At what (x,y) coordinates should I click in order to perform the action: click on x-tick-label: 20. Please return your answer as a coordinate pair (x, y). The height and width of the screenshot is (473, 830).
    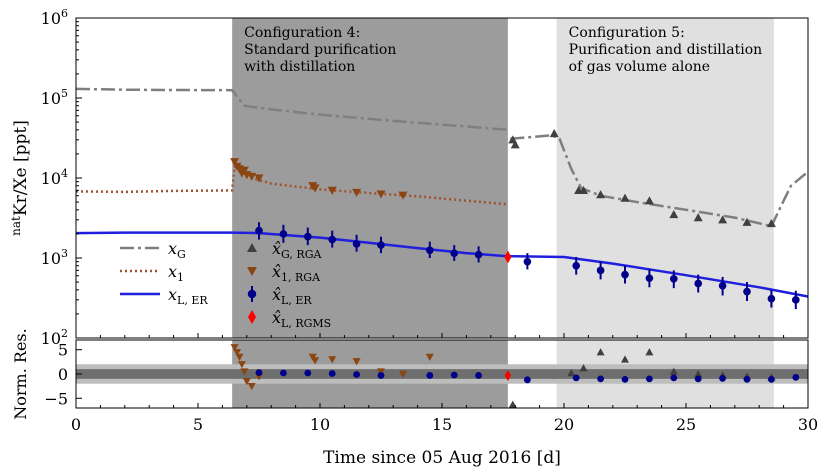
    Looking at the image, I should click on (564, 424).